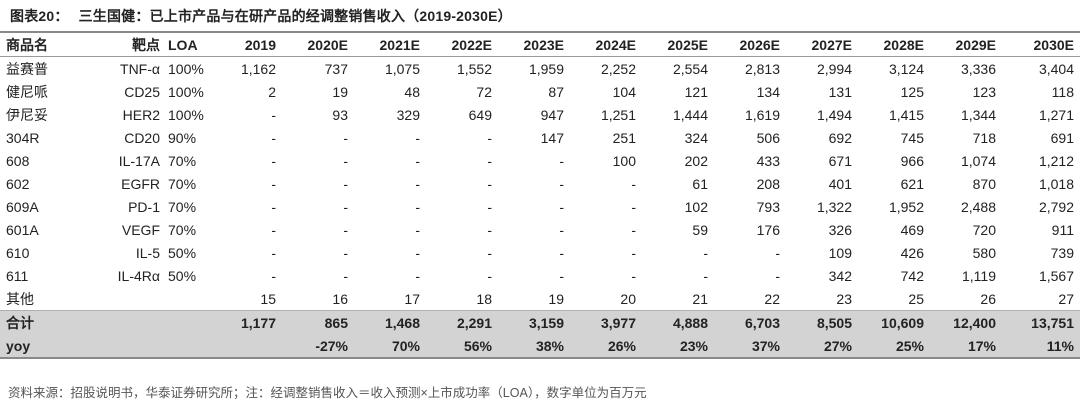 This screenshot has height=409, width=1080. What do you see at coordinates (540, 275) in the screenshot?
I see `table-row: 611 IL-4Rα 50% - - - - - - - - 342 742 1,119 1,567` at bounding box center [540, 275].